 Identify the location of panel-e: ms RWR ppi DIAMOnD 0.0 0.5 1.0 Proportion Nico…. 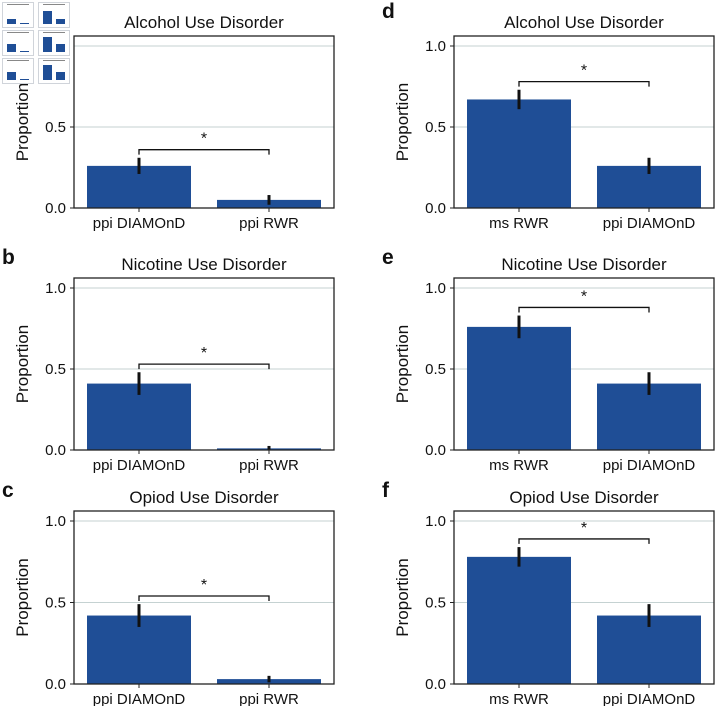
(548, 360).